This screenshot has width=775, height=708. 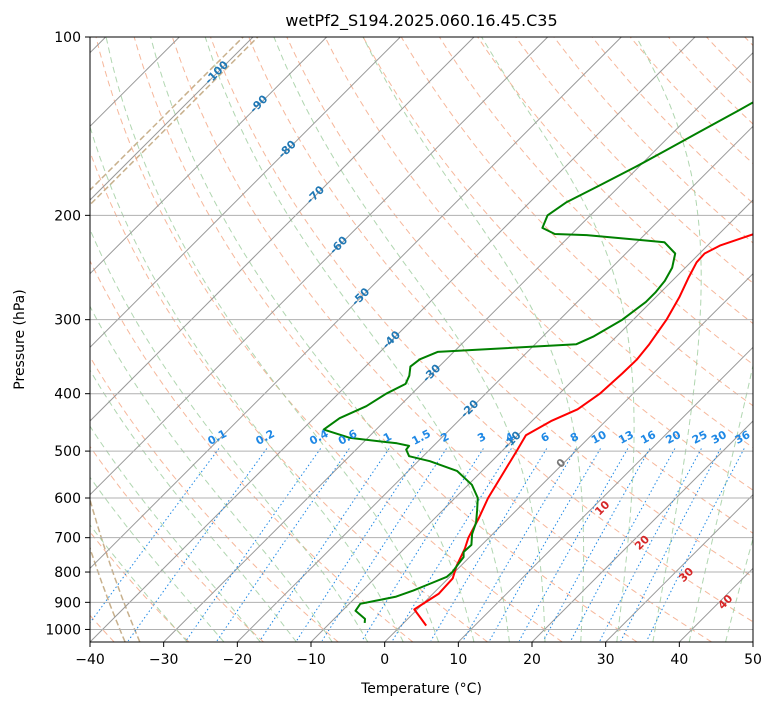 I want to click on y-tick-label: 300, so click(x=67, y=321).